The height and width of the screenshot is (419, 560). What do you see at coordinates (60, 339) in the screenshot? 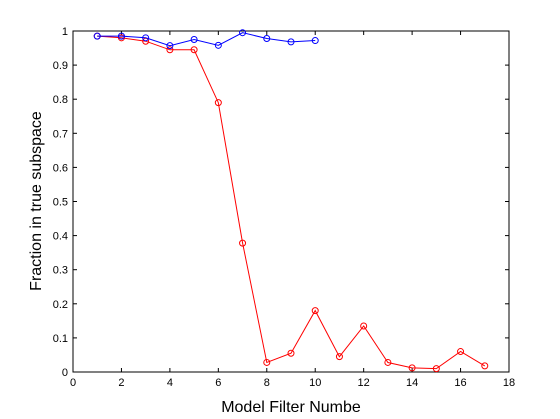
I see `y-tick-label: 0.1` at bounding box center [60, 339].